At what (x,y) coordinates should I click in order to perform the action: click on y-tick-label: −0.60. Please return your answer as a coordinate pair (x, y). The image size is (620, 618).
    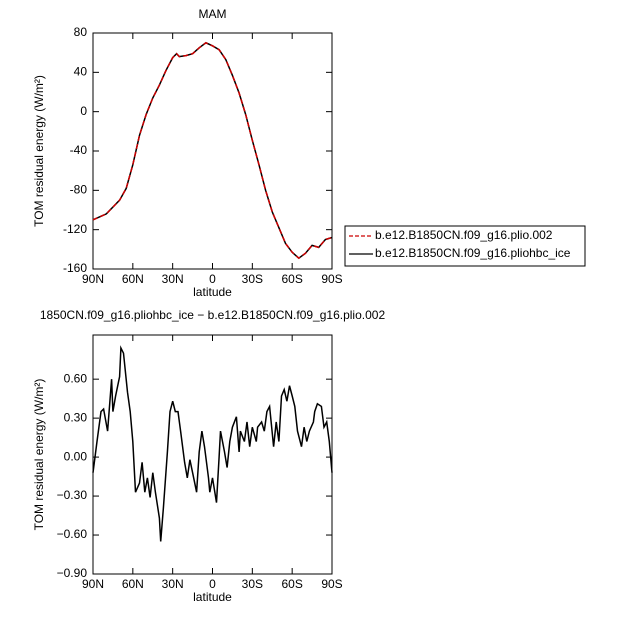
    Looking at the image, I should click on (72, 534).